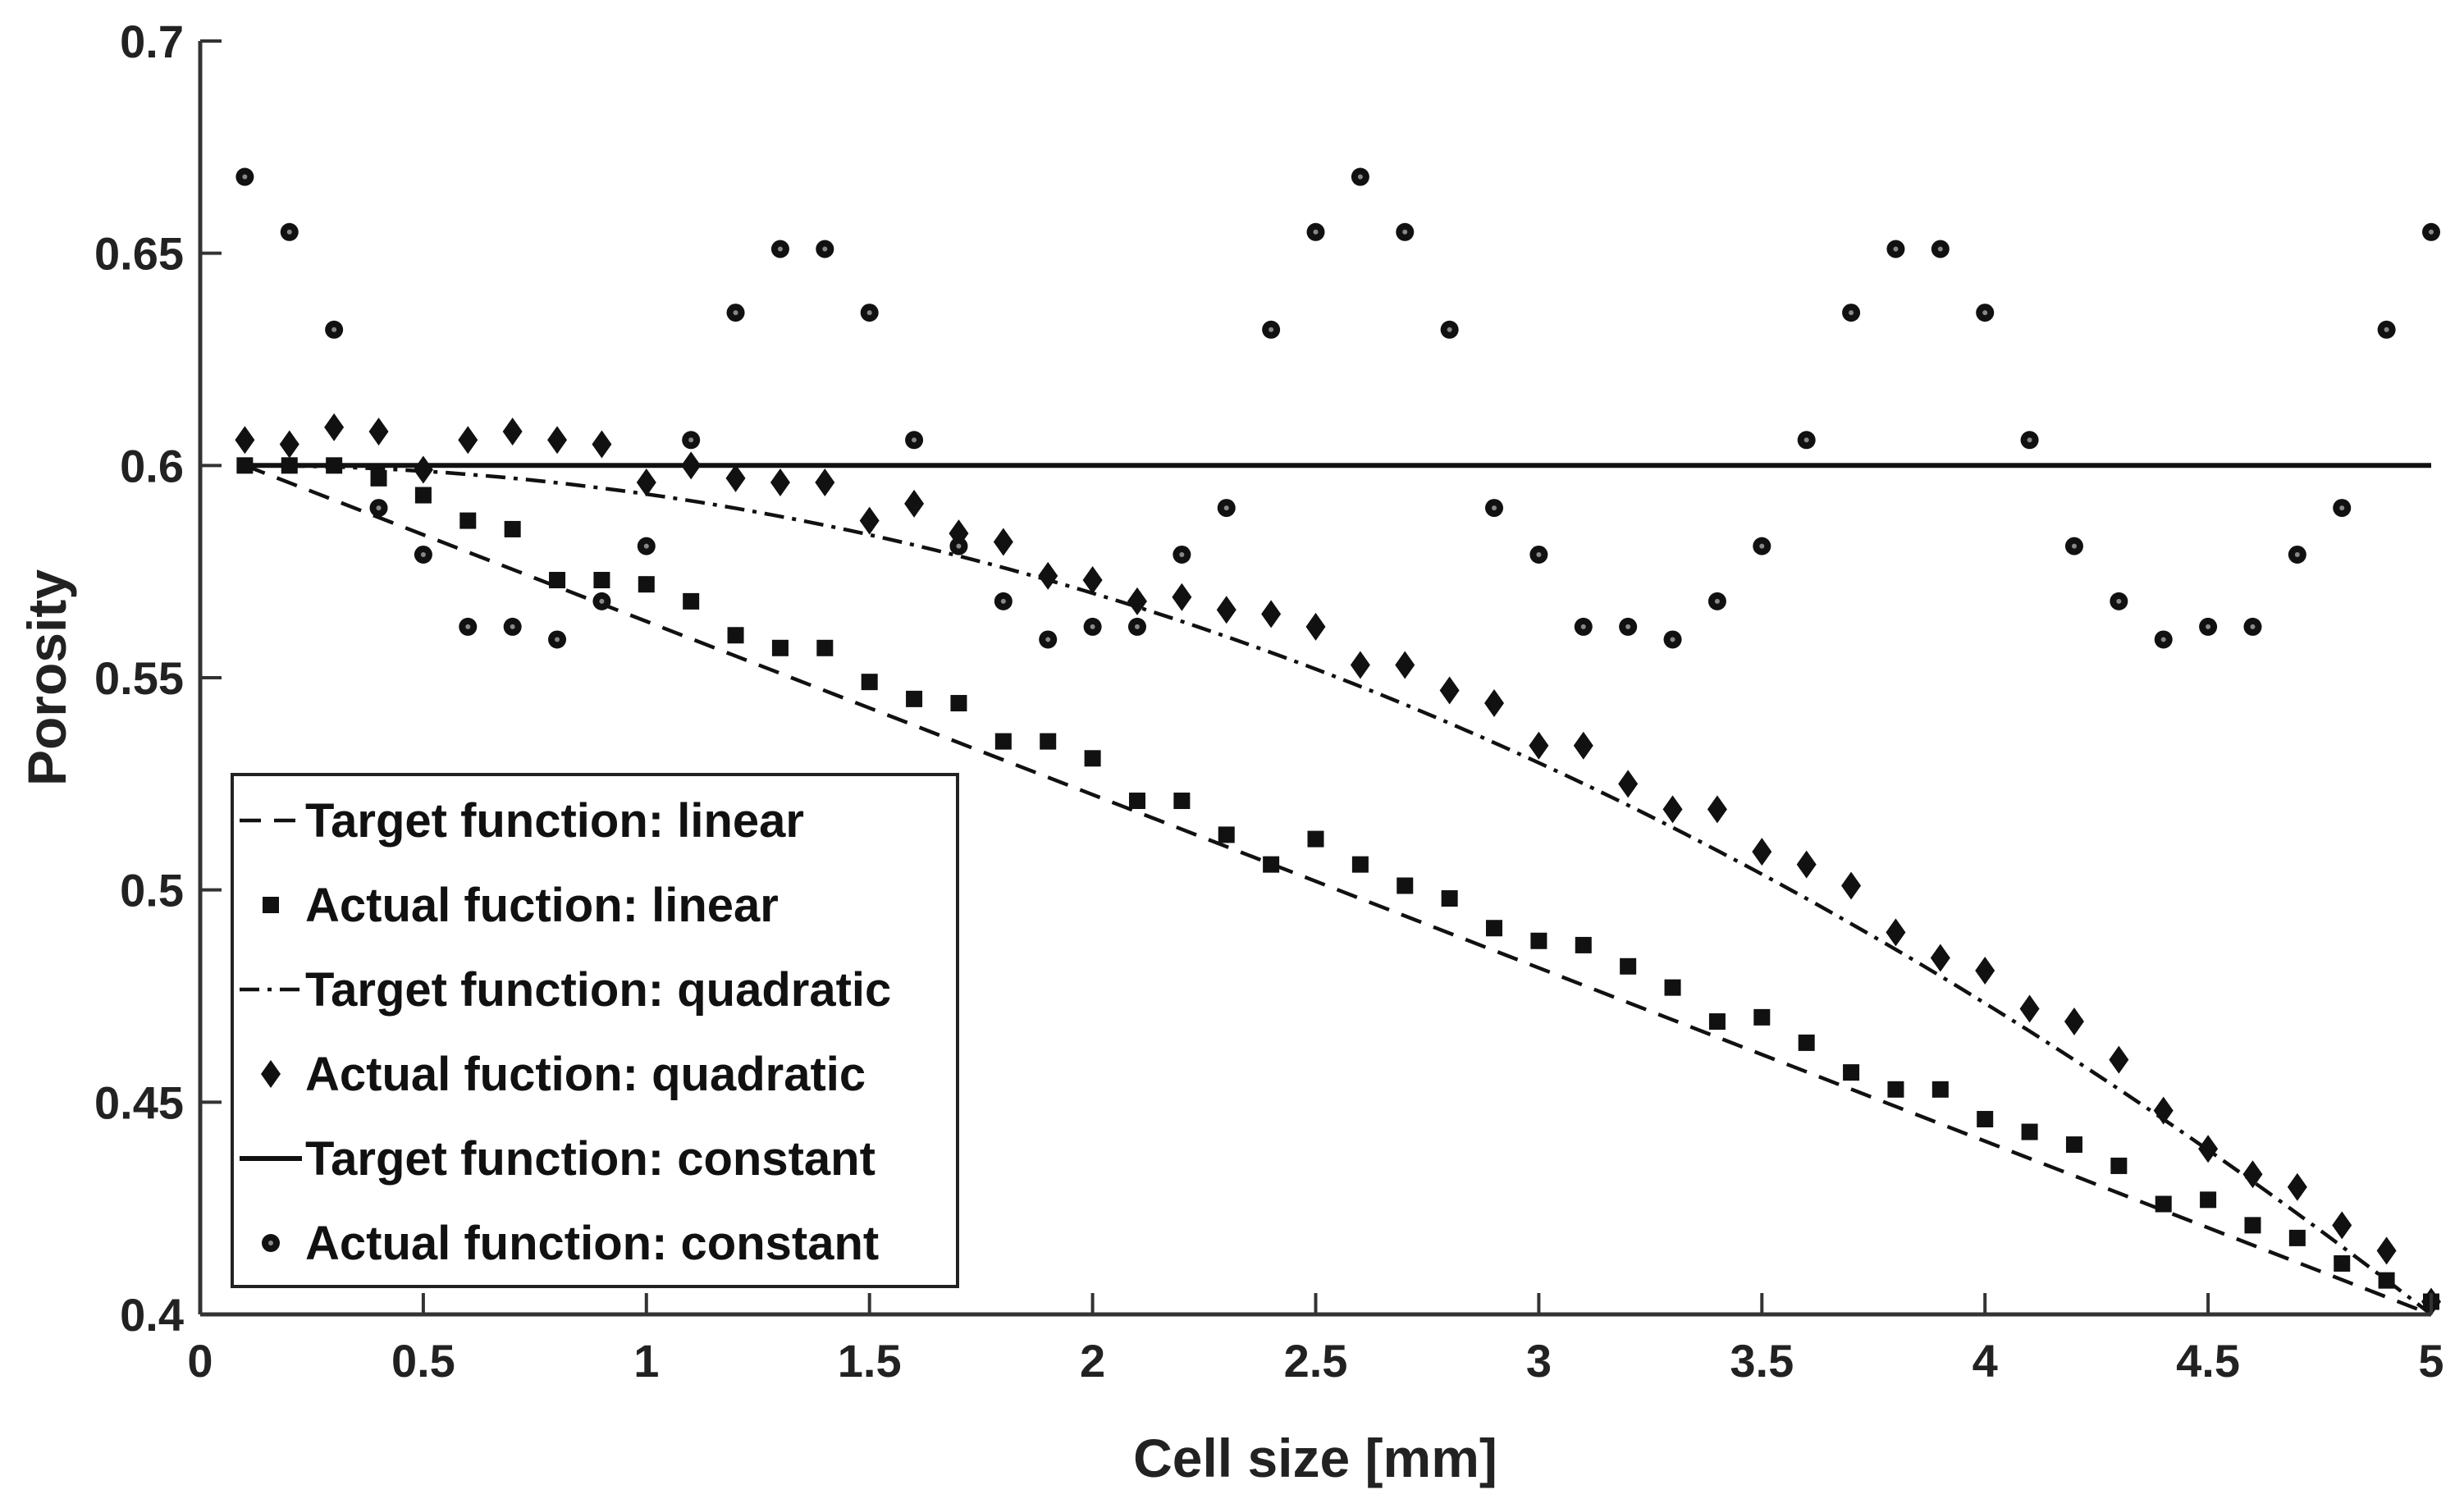  Describe the element at coordinates (590, 1159) in the screenshot. I see `legend-label: Target function: constant` at that location.